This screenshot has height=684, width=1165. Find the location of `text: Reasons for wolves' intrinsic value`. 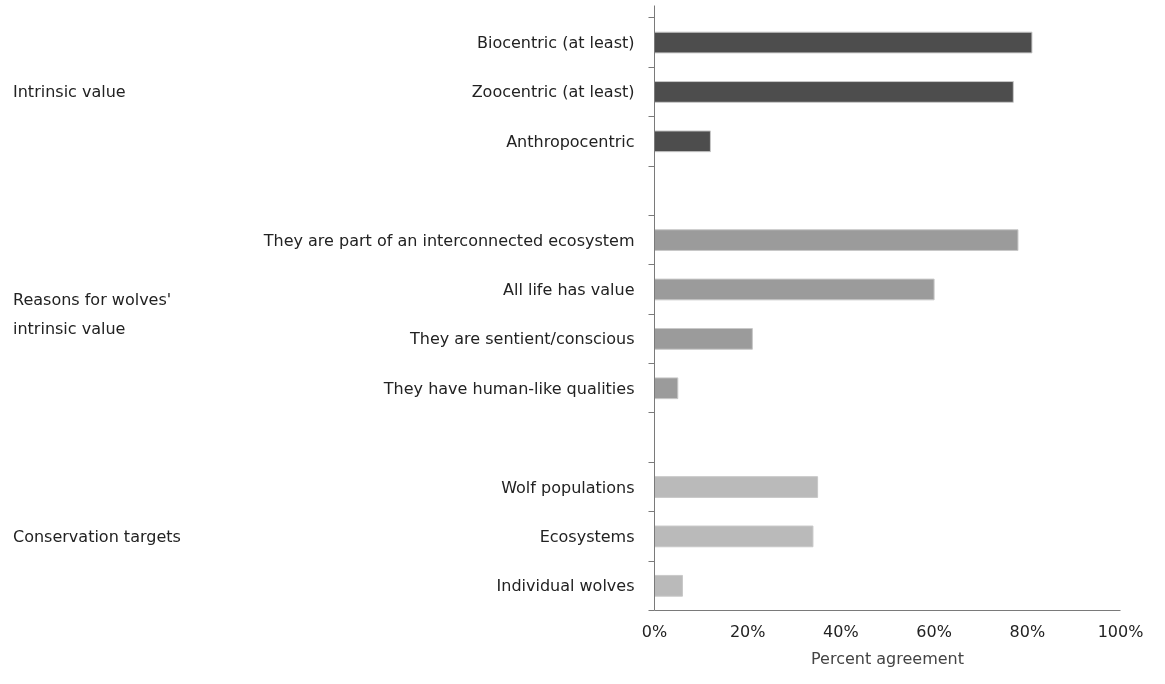

text: Reasons for wolves' intrinsic value is located at coordinates (92, 314).